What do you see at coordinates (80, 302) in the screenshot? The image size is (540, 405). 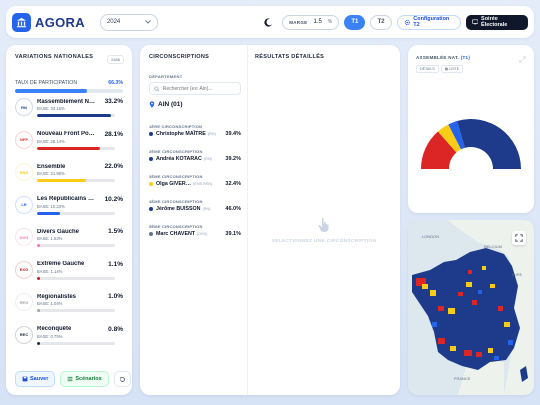 I see `party-info: Régionalistes 1.0% BASE: 1.04%` at bounding box center [80, 302].